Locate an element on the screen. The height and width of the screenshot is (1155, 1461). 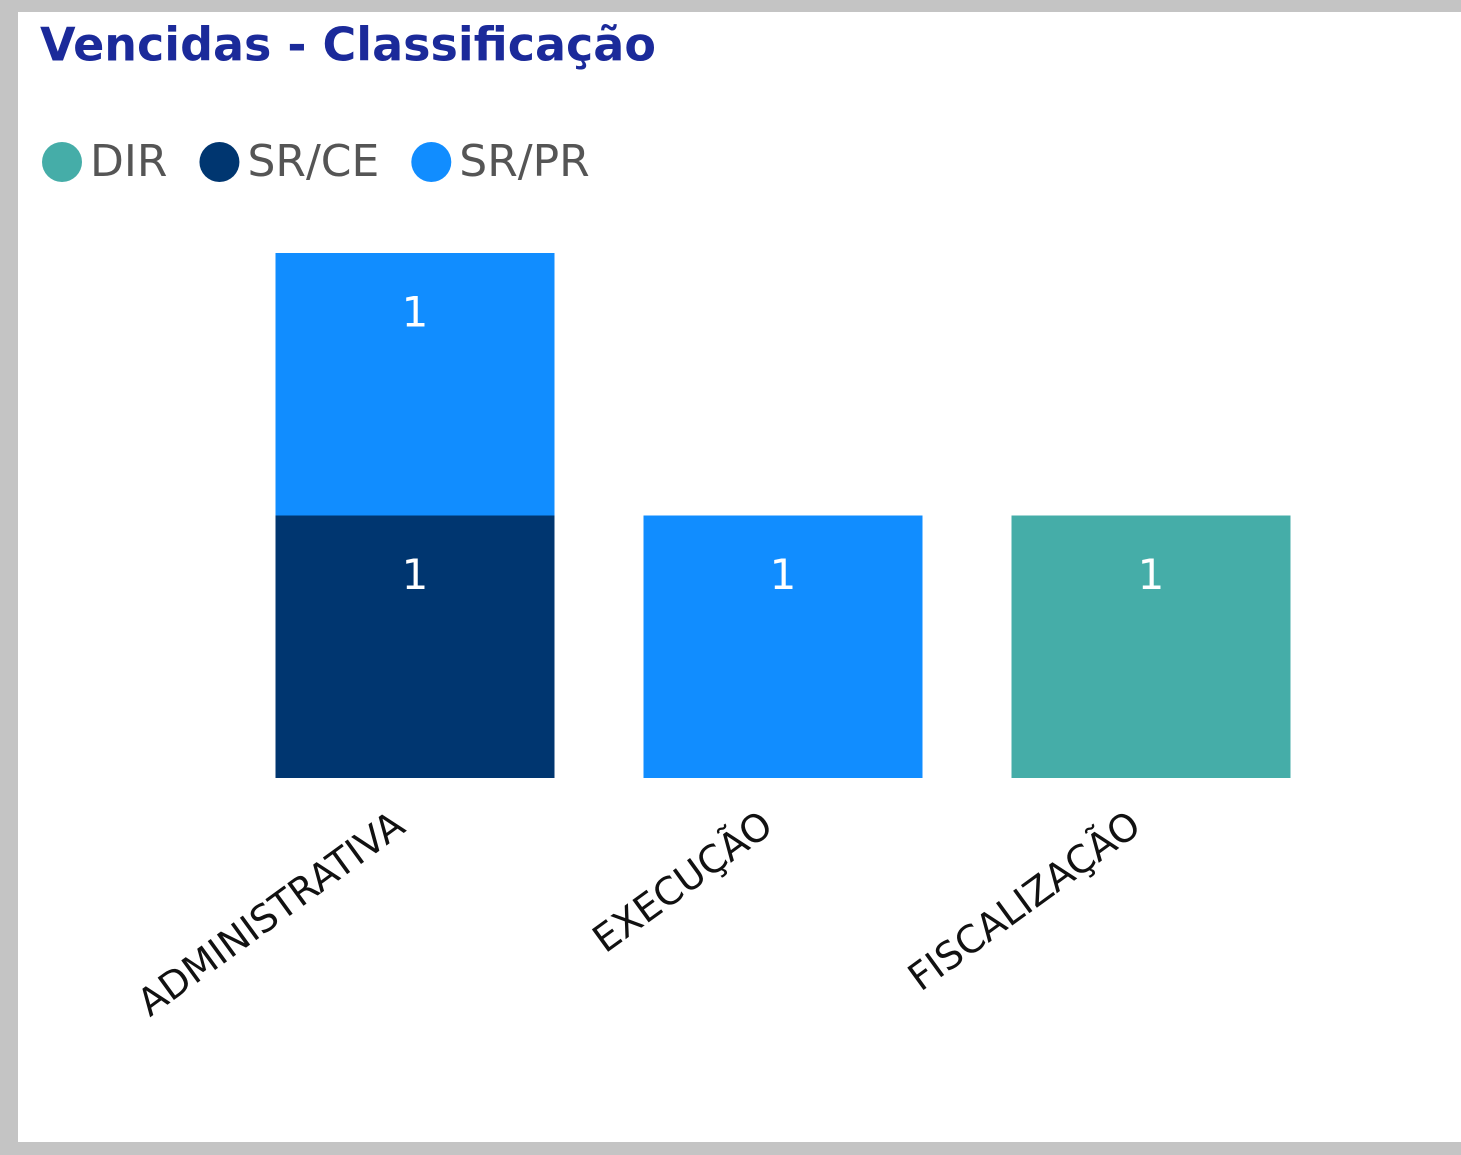
legend-label: SR/CE is located at coordinates (313, 161).